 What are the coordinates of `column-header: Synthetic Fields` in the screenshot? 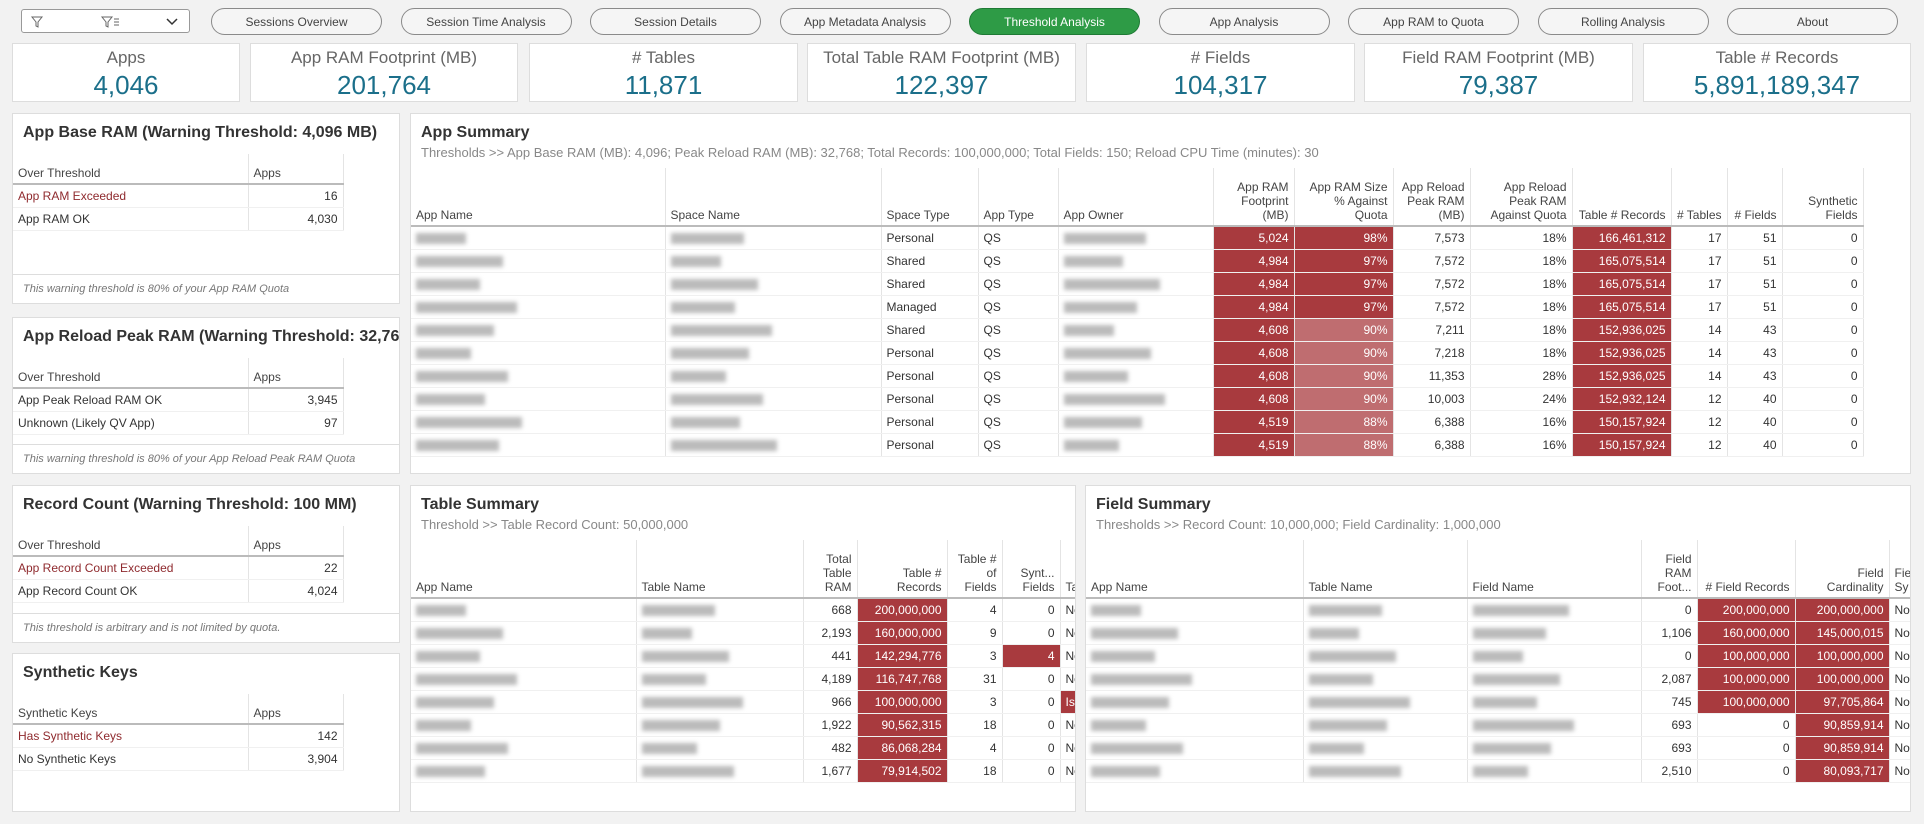 It's located at (1823, 197).